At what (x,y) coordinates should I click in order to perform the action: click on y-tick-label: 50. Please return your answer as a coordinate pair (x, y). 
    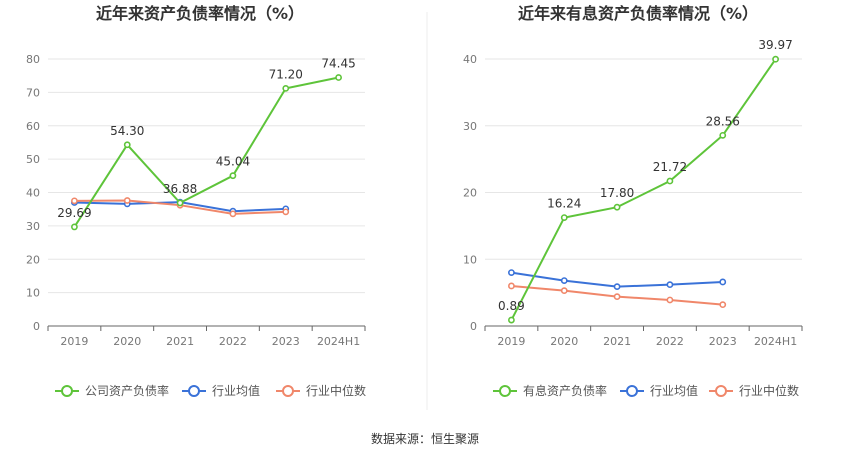
    Looking at the image, I should click on (33, 159).